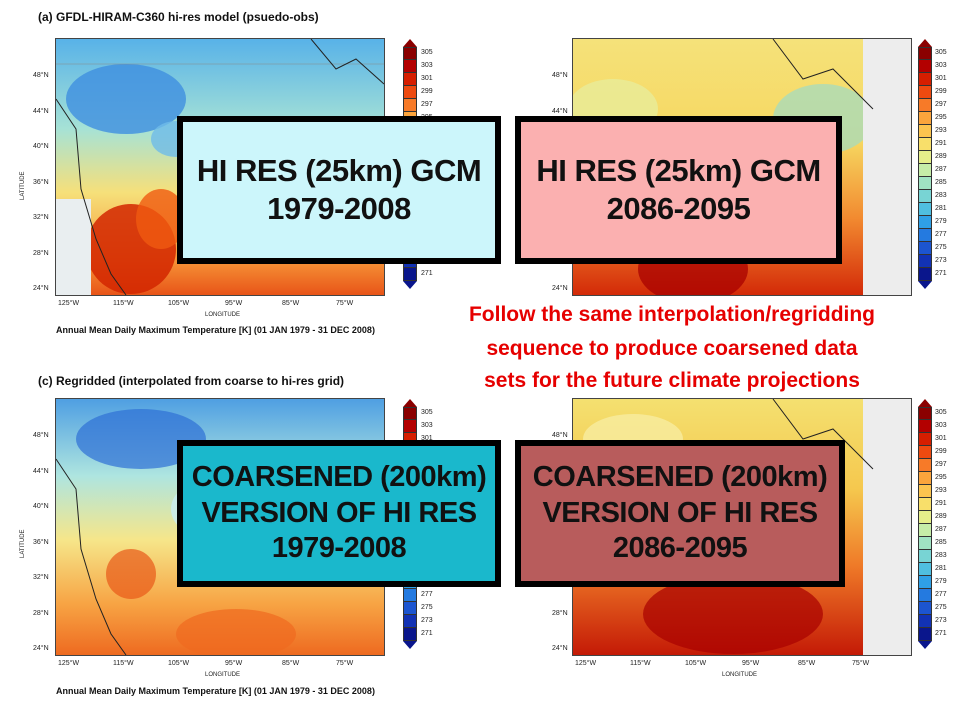 The height and width of the screenshot is (720, 960). I want to click on colorbar-label: 297, so click(427, 104).